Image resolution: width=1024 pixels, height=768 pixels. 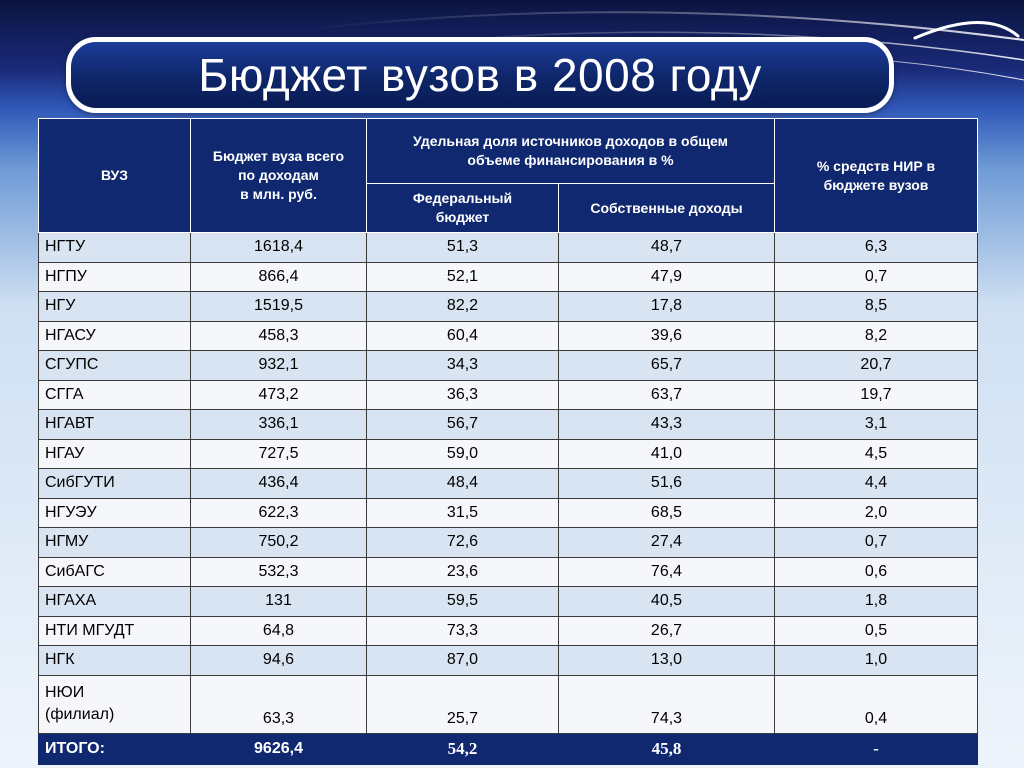 What do you see at coordinates (462, 424) in the screenshot?
I see `cell-federal: 56,7` at bounding box center [462, 424].